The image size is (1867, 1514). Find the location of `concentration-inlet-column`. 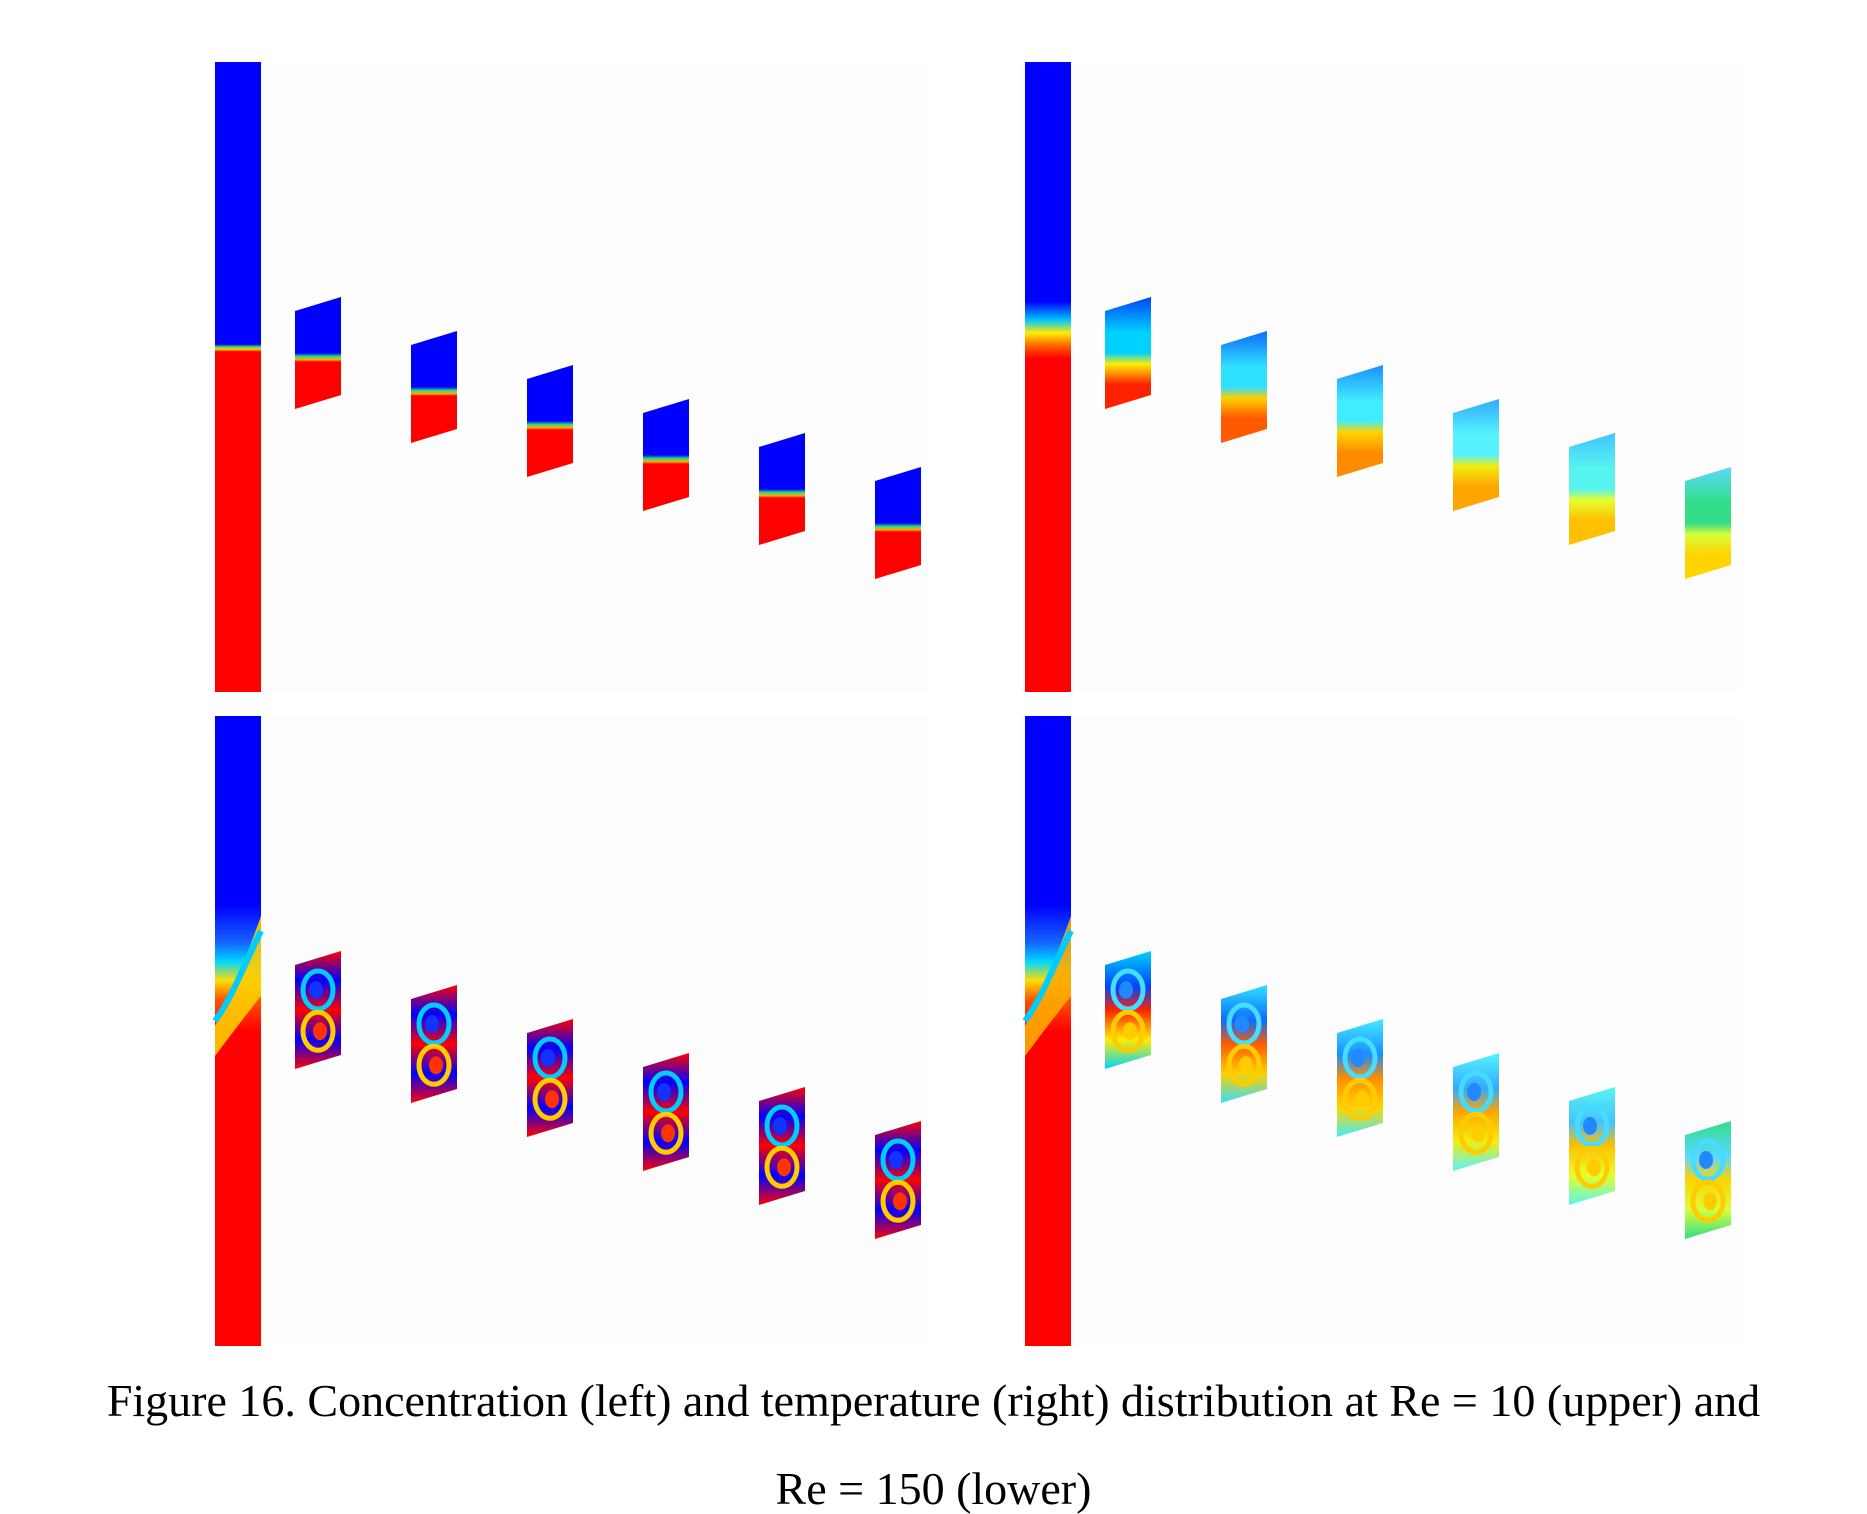

concentration-inlet-column is located at coordinates (238, 377).